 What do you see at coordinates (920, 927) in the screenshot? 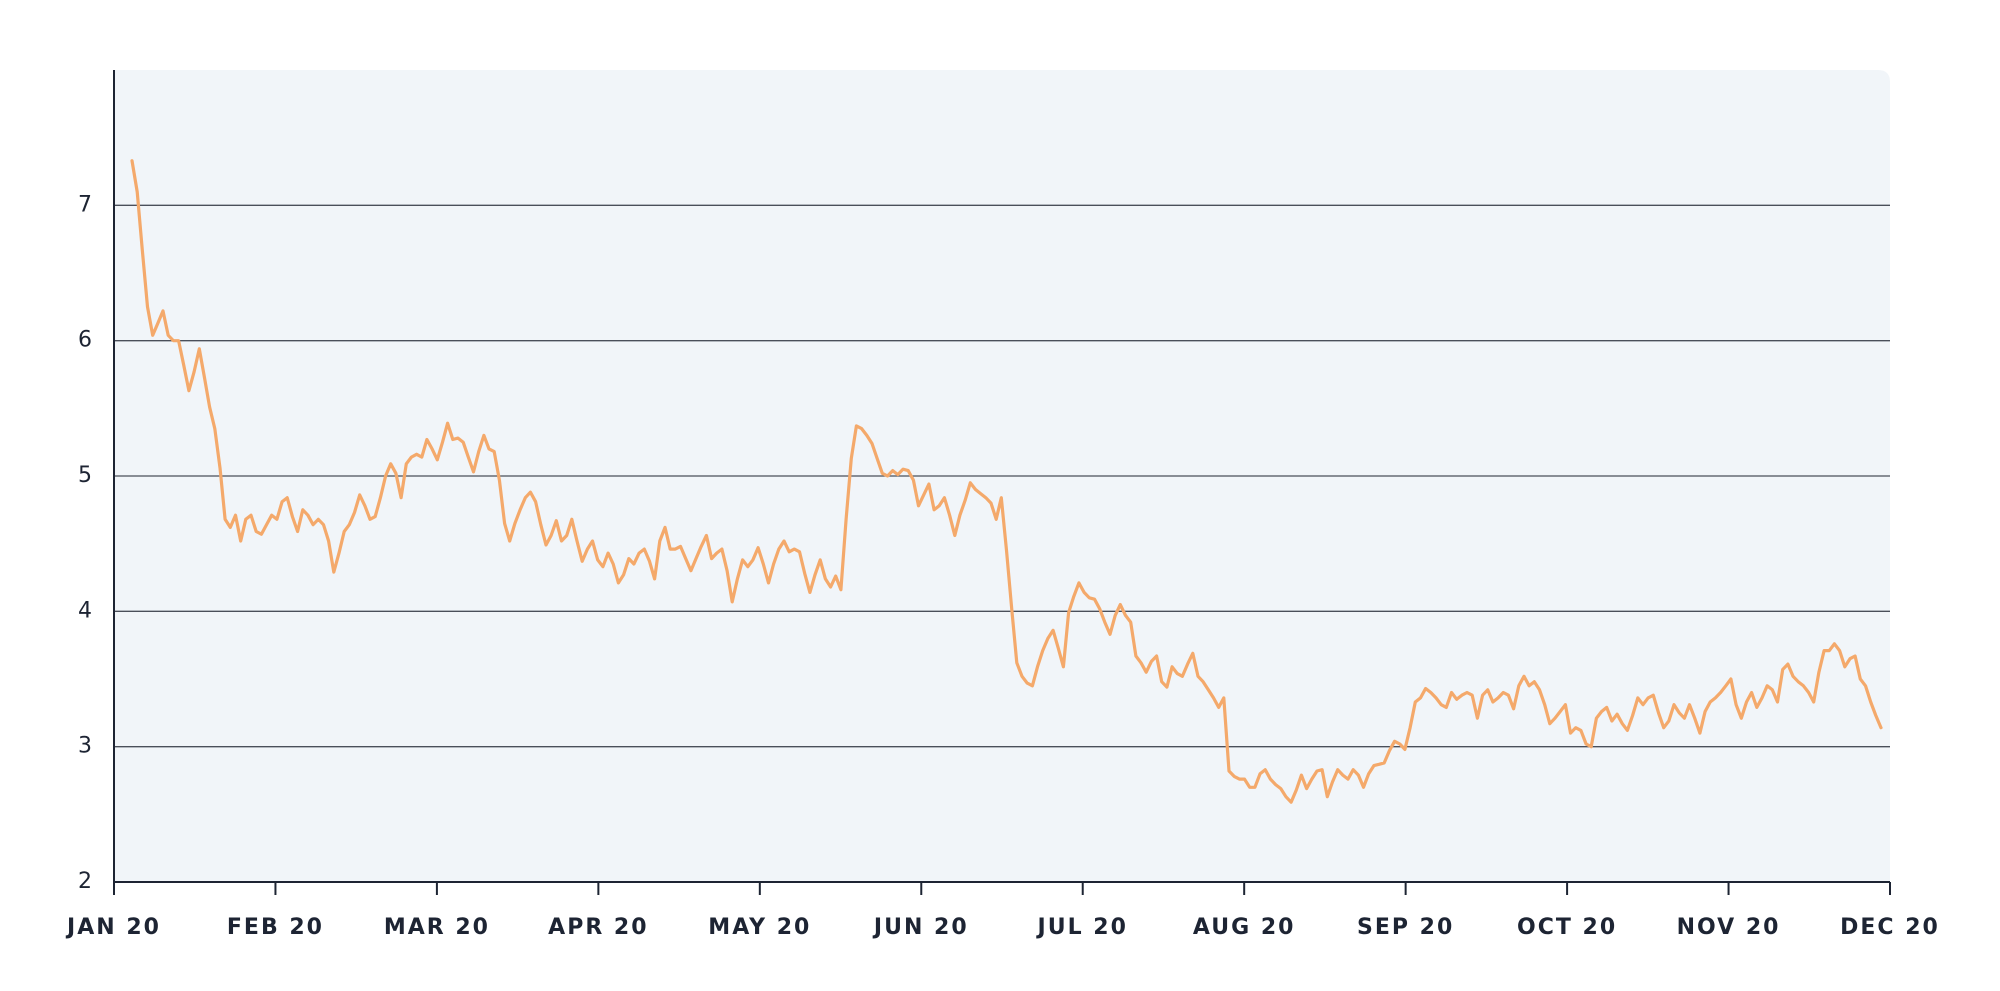
I see `x-tick-label: JUN 20` at bounding box center [920, 927].